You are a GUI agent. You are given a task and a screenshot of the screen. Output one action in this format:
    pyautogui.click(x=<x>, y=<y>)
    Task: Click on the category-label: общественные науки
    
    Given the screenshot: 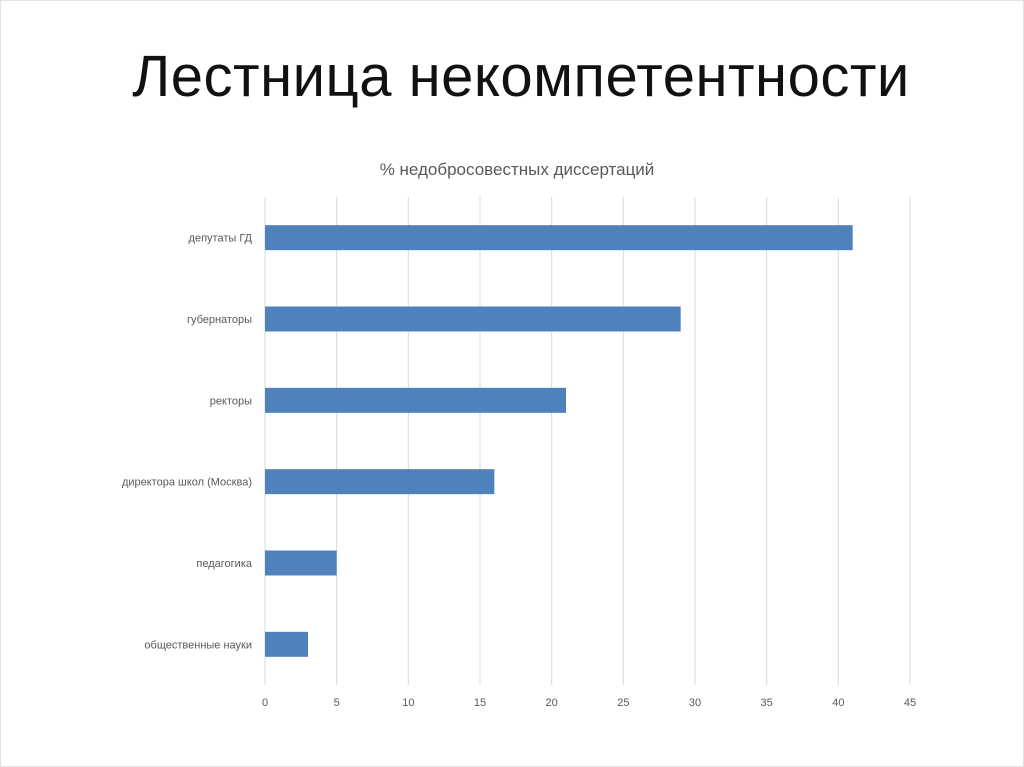 What is the action you would take?
    pyautogui.click(x=198, y=645)
    